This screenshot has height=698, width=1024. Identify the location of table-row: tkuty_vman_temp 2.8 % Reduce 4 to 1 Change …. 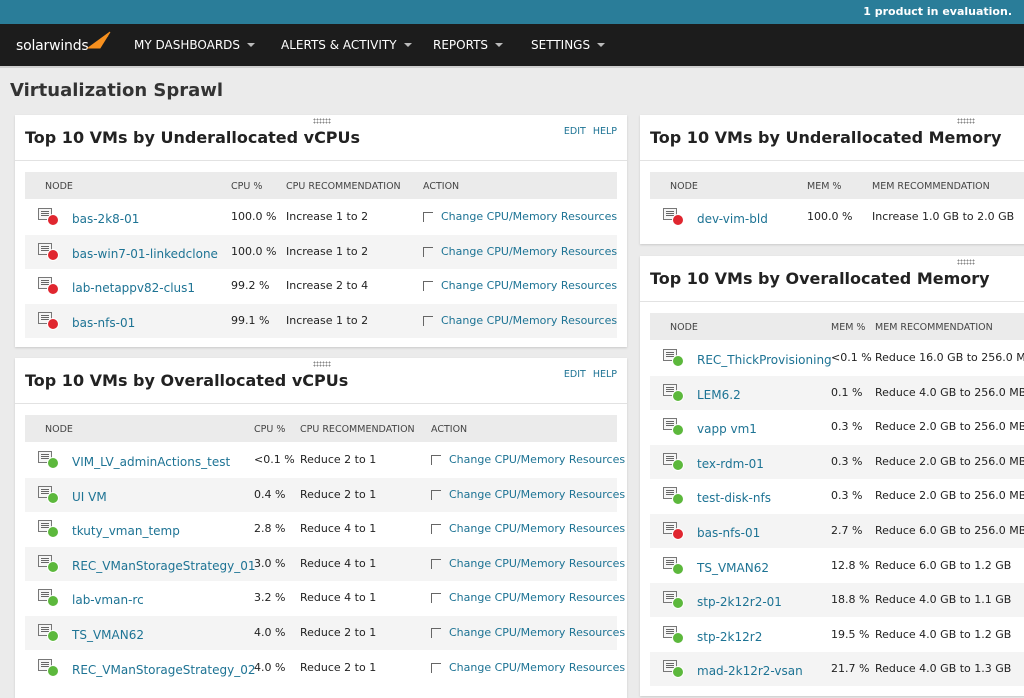
(325, 529).